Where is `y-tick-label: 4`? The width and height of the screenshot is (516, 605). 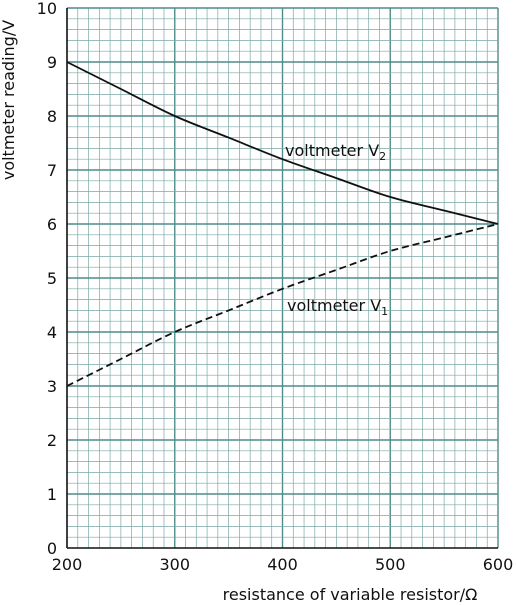
y-tick-label: 4 is located at coordinates (52, 332).